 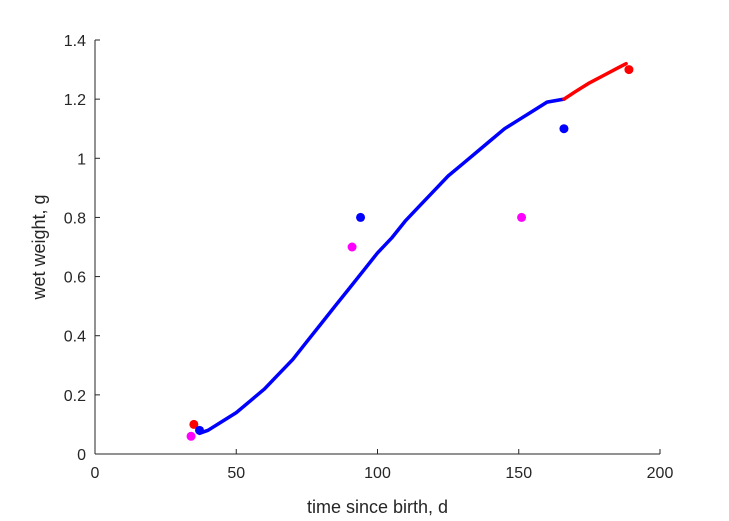 What do you see at coordinates (377, 473) in the screenshot?
I see `x-tick-label: 100` at bounding box center [377, 473].